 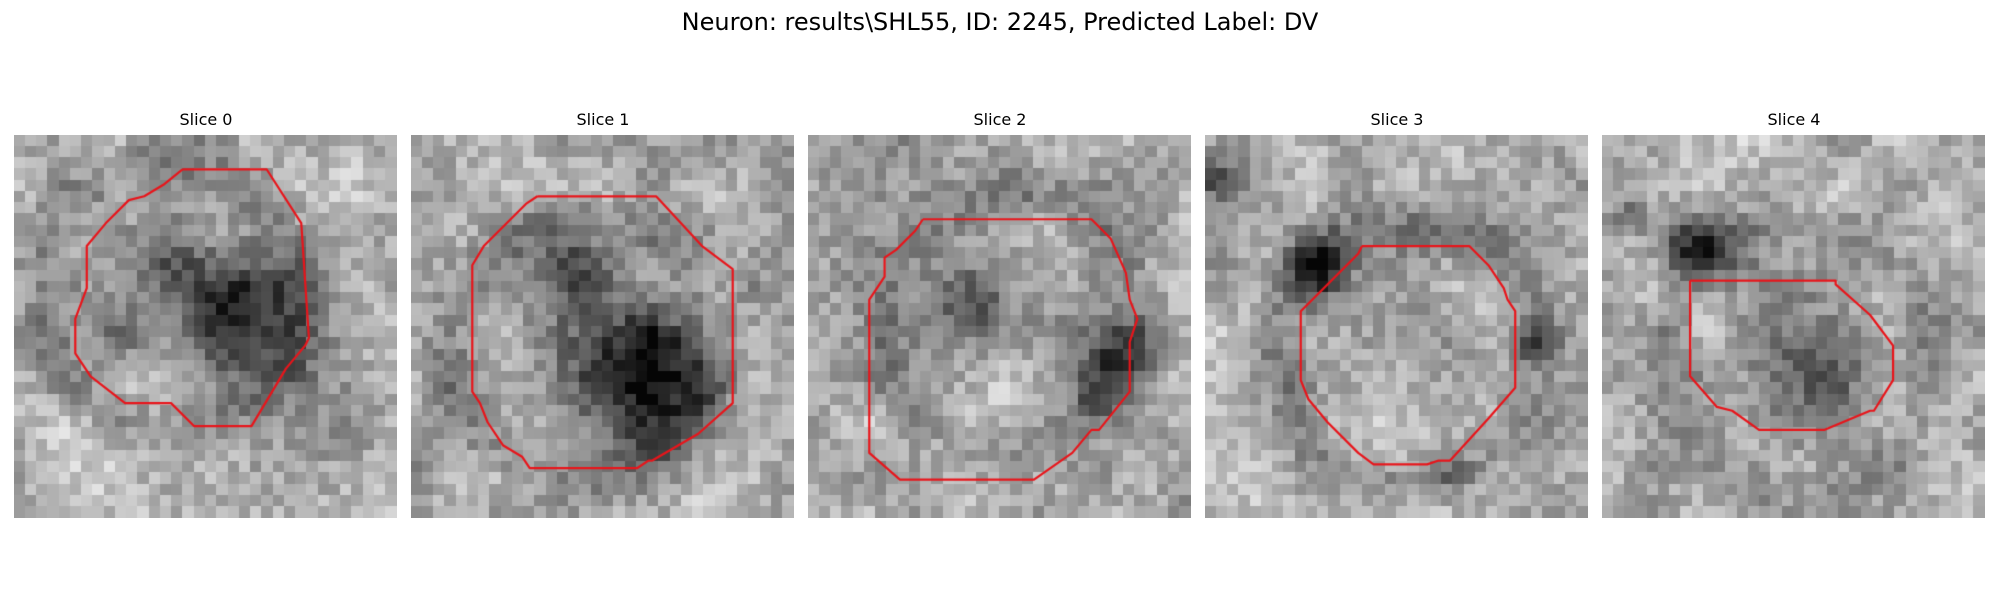 What do you see at coordinates (206, 120) in the screenshot?
I see `slice-title: Slice 0` at bounding box center [206, 120].